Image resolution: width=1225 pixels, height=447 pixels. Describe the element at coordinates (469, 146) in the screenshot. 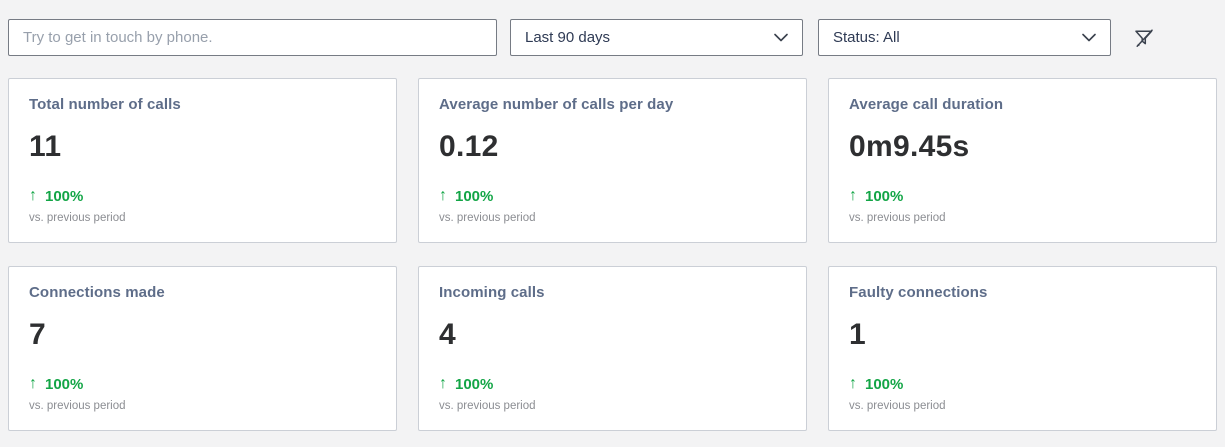

I see `stat-card-value: 0.12` at that location.